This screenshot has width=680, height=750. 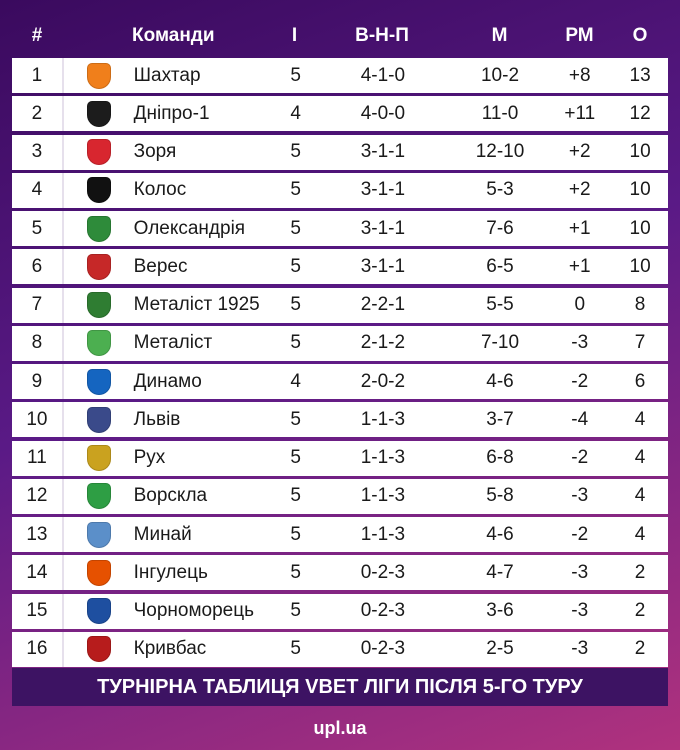 What do you see at coordinates (295, 113) in the screenshot?
I see `row-played: 4` at bounding box center [295, 113].